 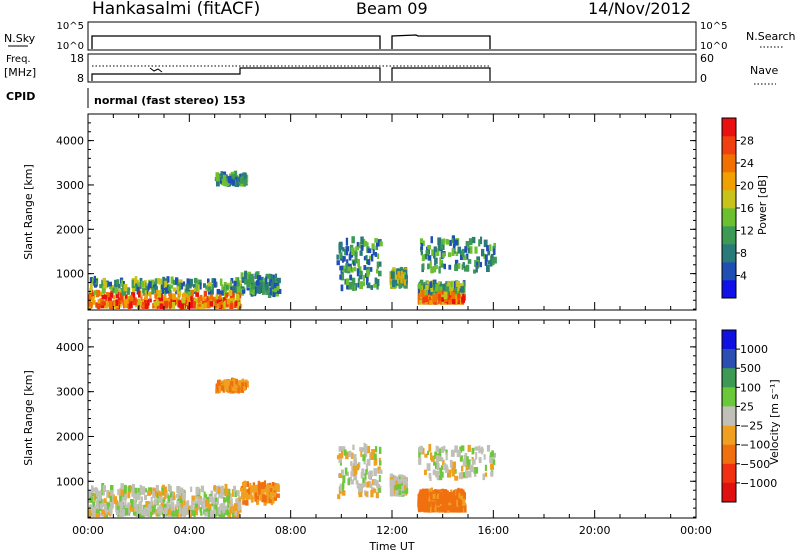 I want to click on velocity-colorbar-swatch, so click(x=729, y=435).